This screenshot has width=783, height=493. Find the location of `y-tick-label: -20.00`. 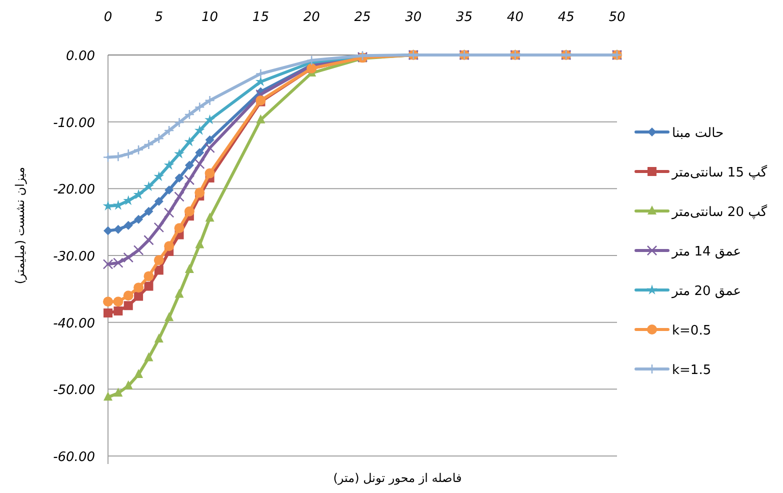

y-tick-label: -20.00 is located at coordinates (74, 190).